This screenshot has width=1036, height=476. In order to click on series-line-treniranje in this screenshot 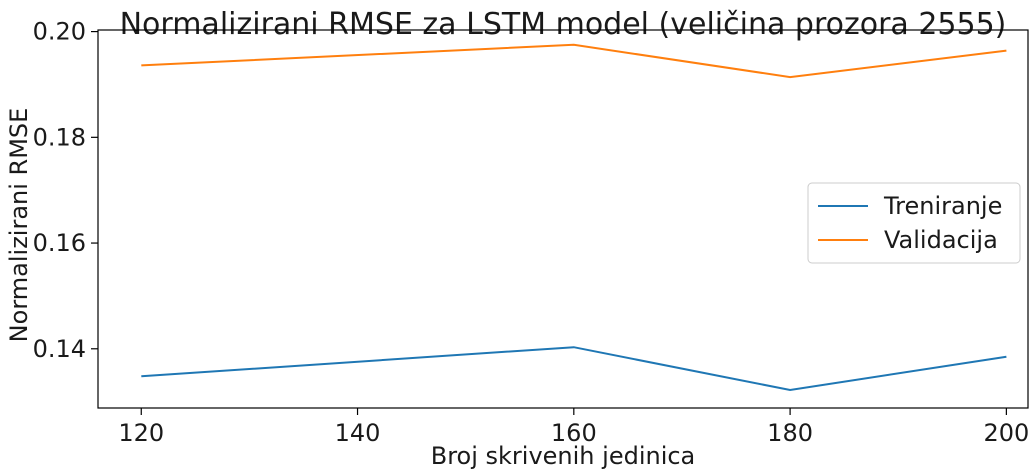, I will do `click(574, 369)`.